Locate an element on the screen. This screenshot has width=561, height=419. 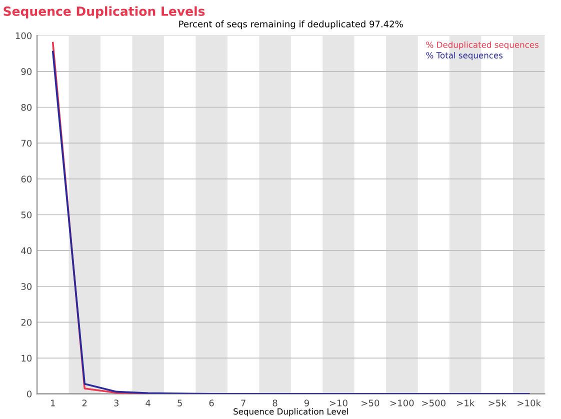
x-tick-label: 7 is located at coordinates (243, 403).